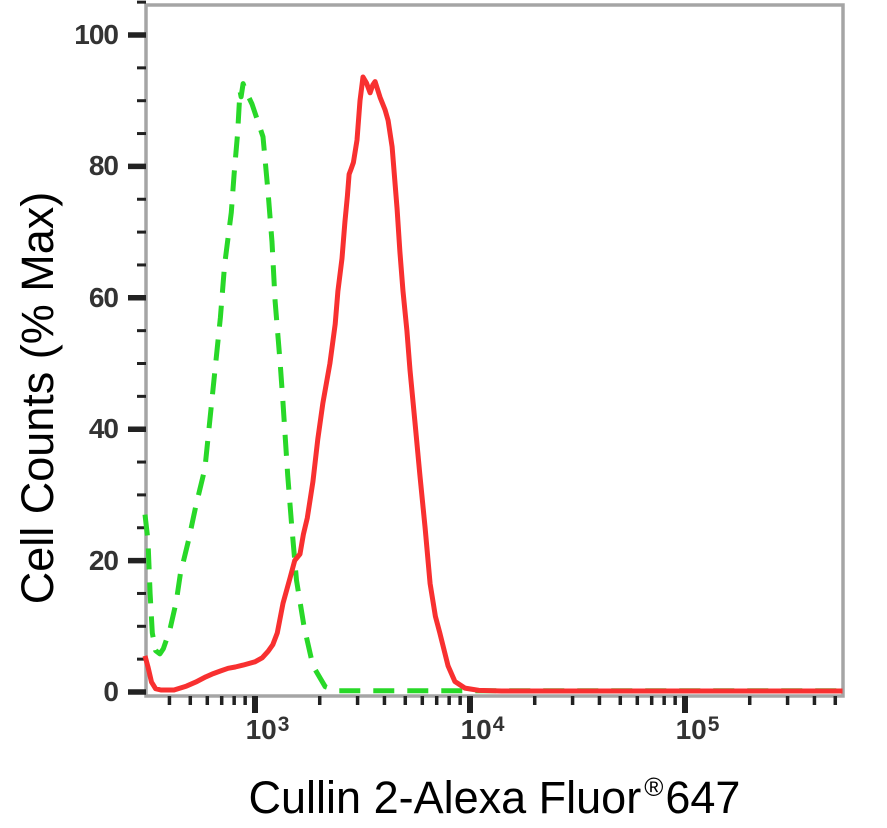  Describe the element at coordinates (103, 560) in the screenshot. I see `y-tick-label-20: 20` at that location.